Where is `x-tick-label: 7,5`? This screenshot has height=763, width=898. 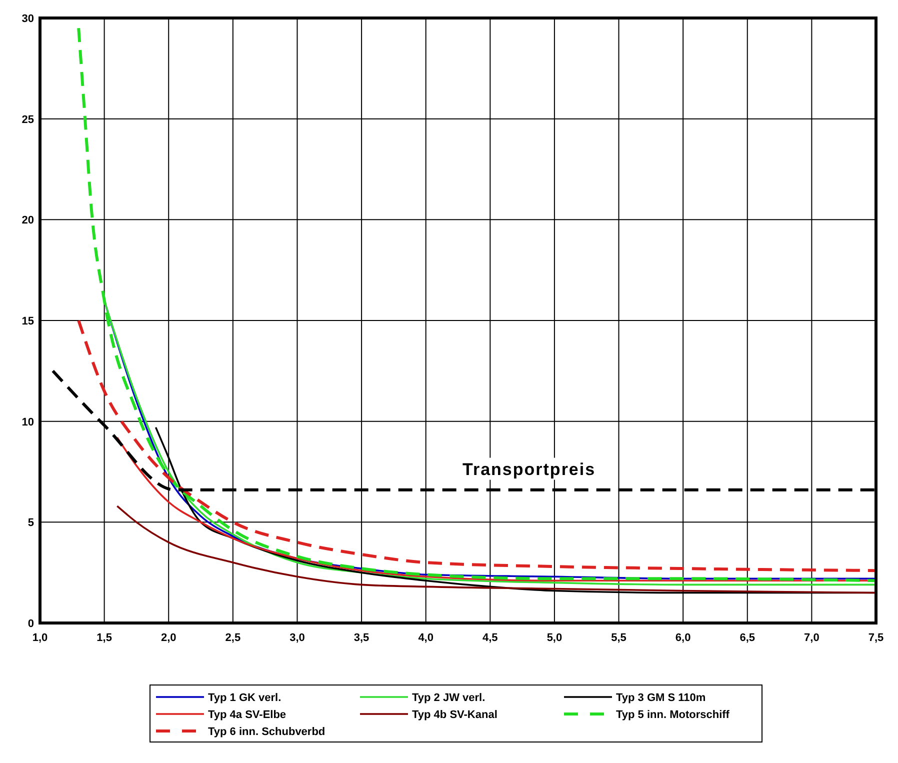 x-tick-label: 7,5 is located at coordinates (876, 638).